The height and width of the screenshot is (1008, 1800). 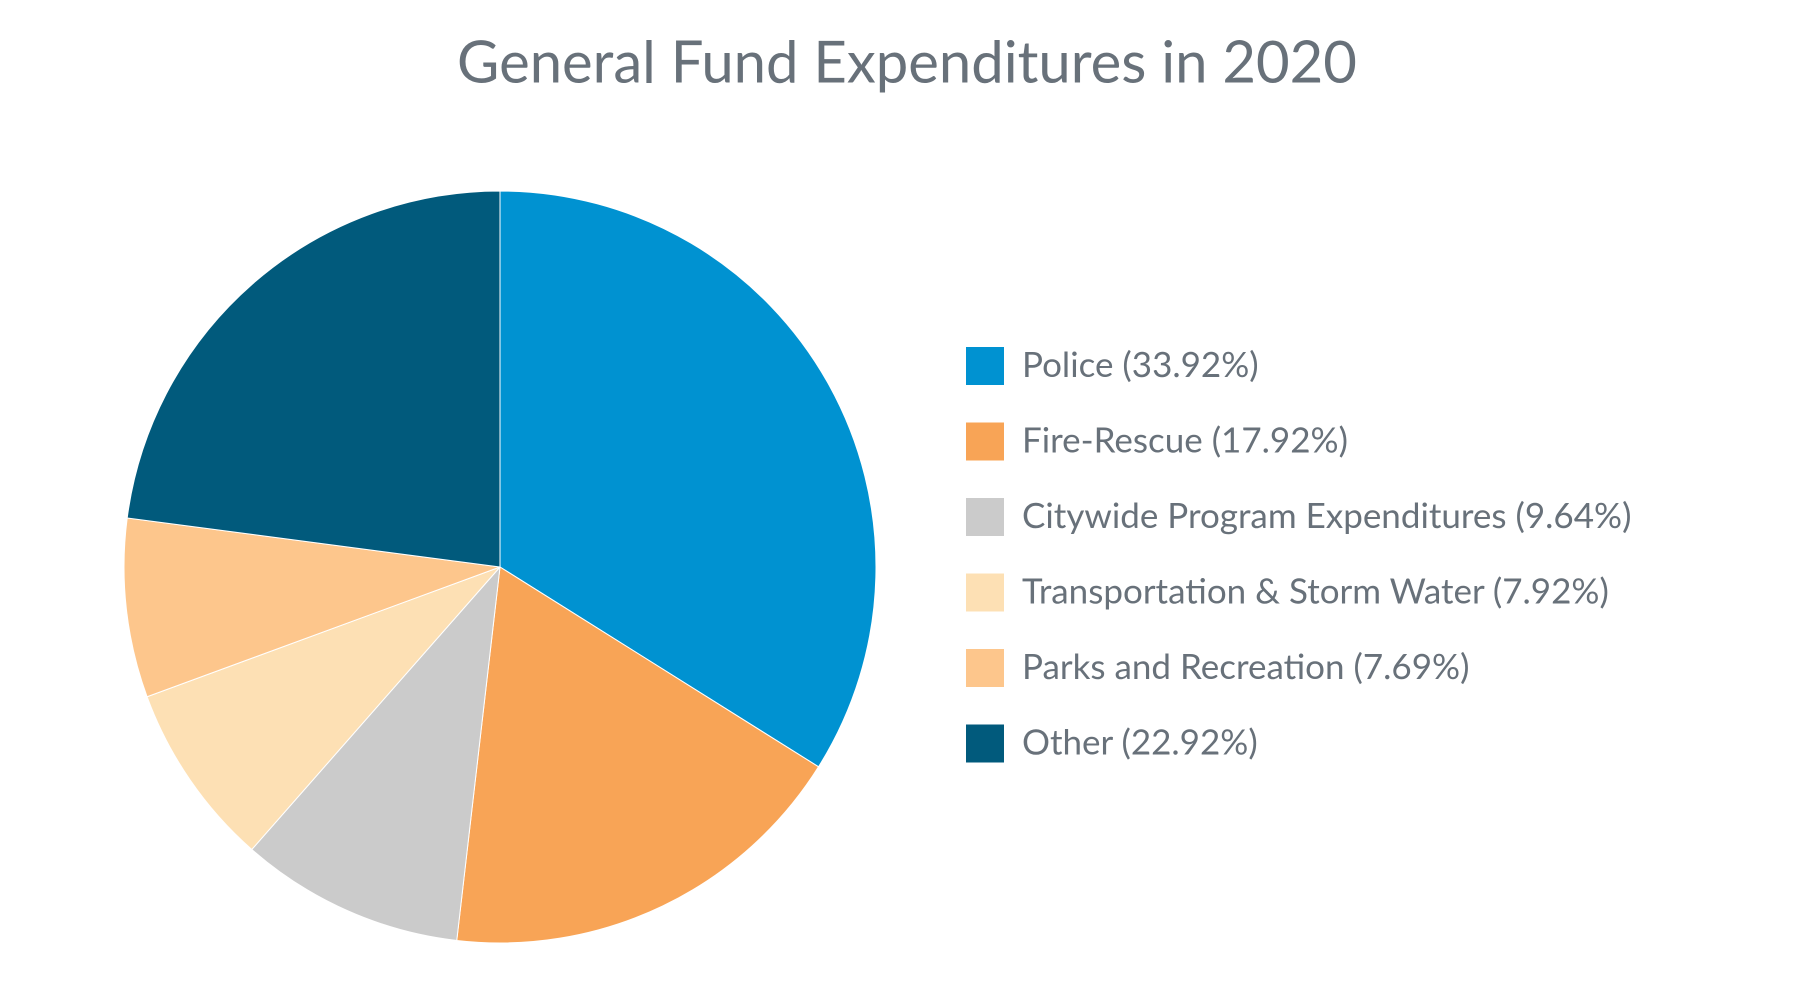 I want to click on chart-title: General Fund Expenditures in 2020, so click(x=907, y=61).